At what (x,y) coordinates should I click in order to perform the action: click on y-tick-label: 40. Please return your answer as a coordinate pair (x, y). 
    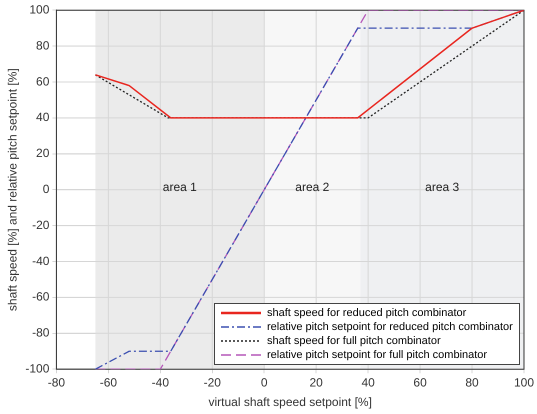
    Looking at the image, I should click on (43, 117).